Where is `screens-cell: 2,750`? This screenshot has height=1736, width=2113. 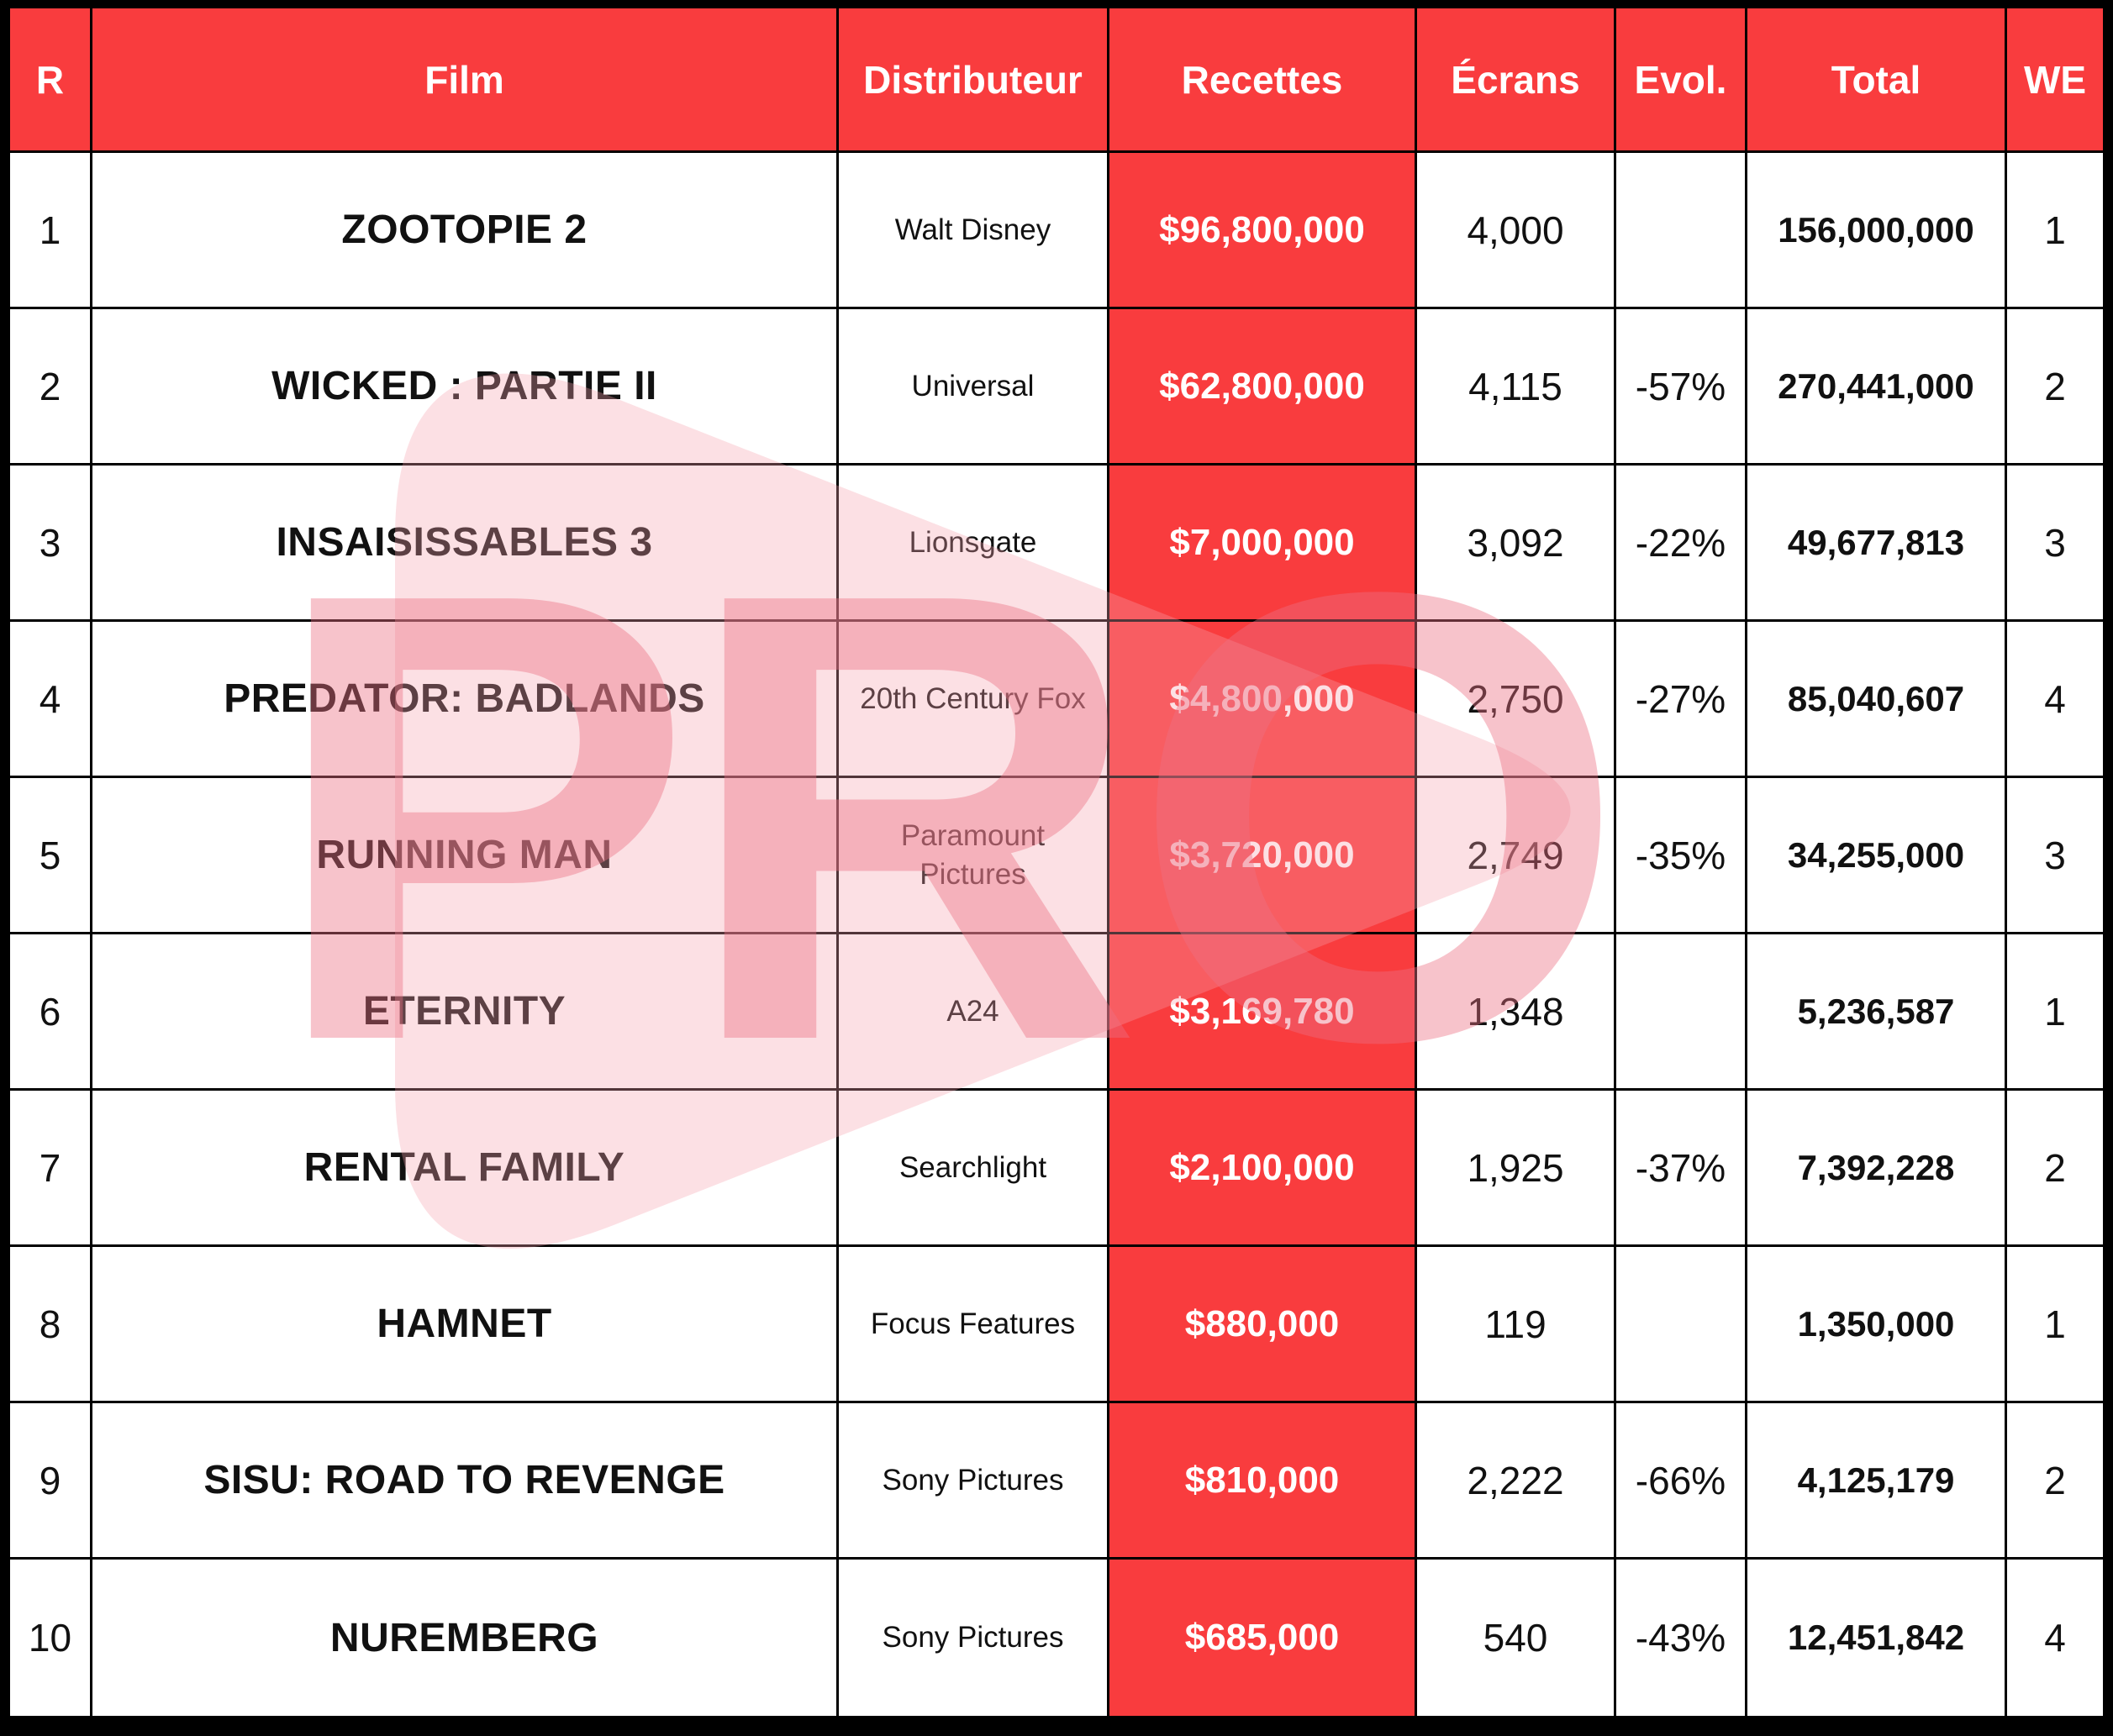
screens-cell: 2,750 is located at coordinates (1516, 699).